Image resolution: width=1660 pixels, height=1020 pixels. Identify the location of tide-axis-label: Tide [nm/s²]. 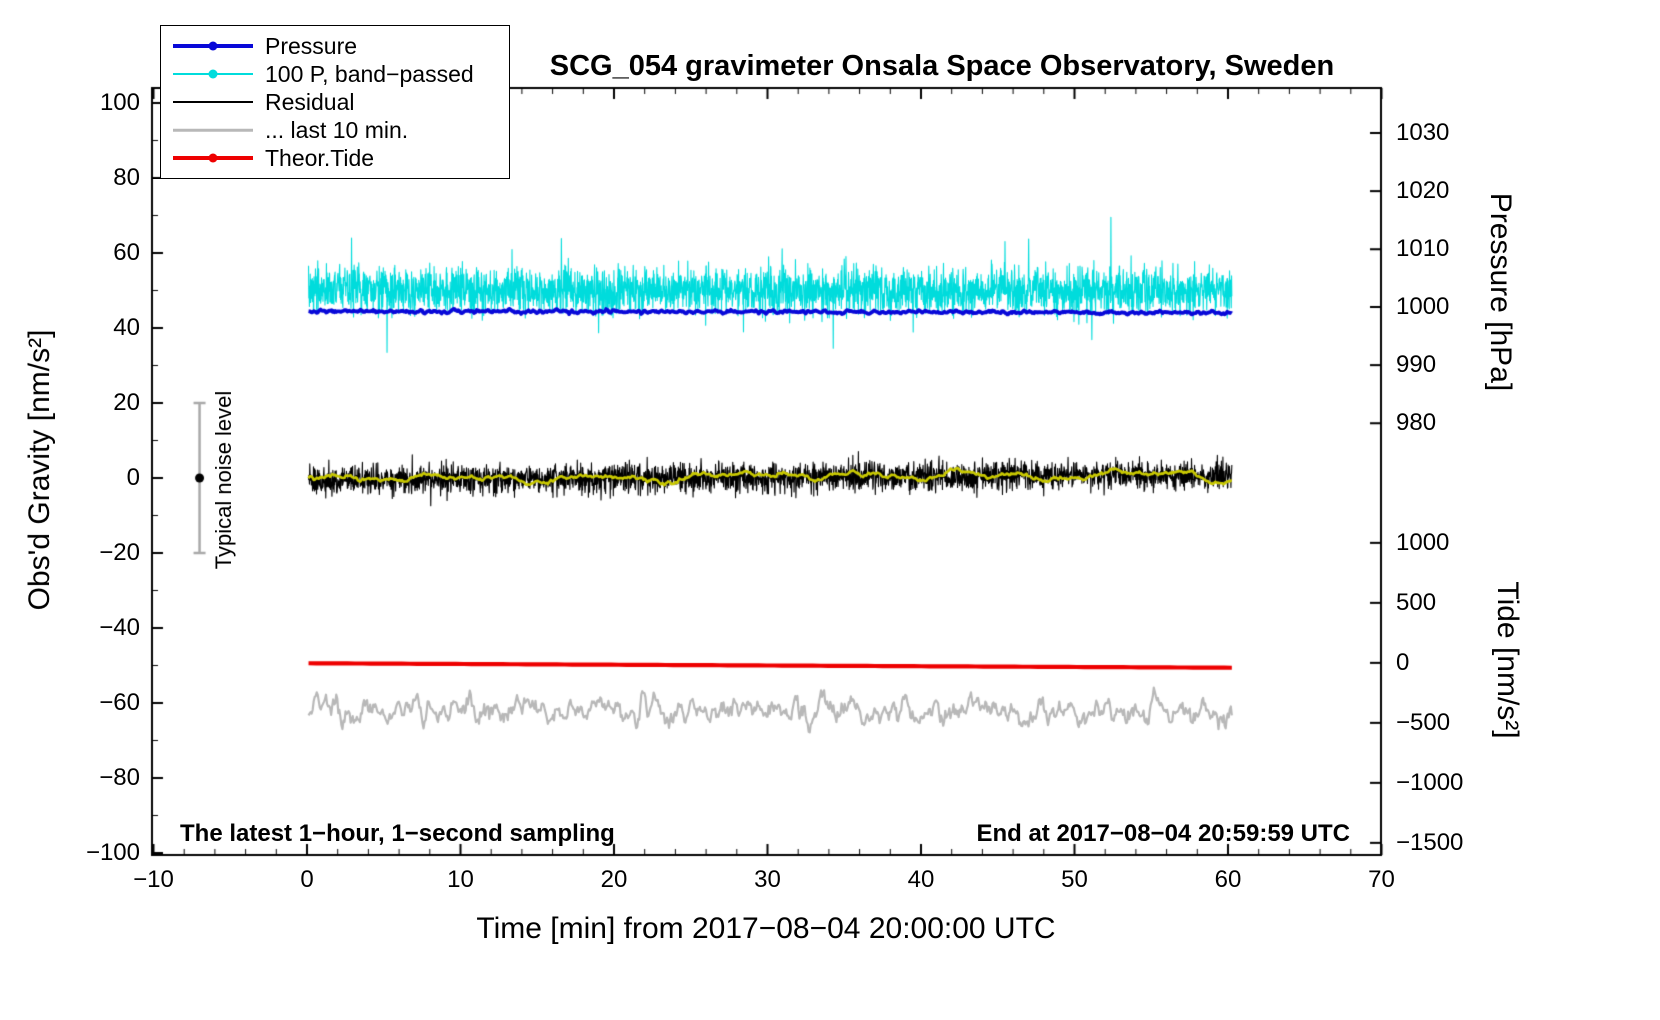
(1507, 660).